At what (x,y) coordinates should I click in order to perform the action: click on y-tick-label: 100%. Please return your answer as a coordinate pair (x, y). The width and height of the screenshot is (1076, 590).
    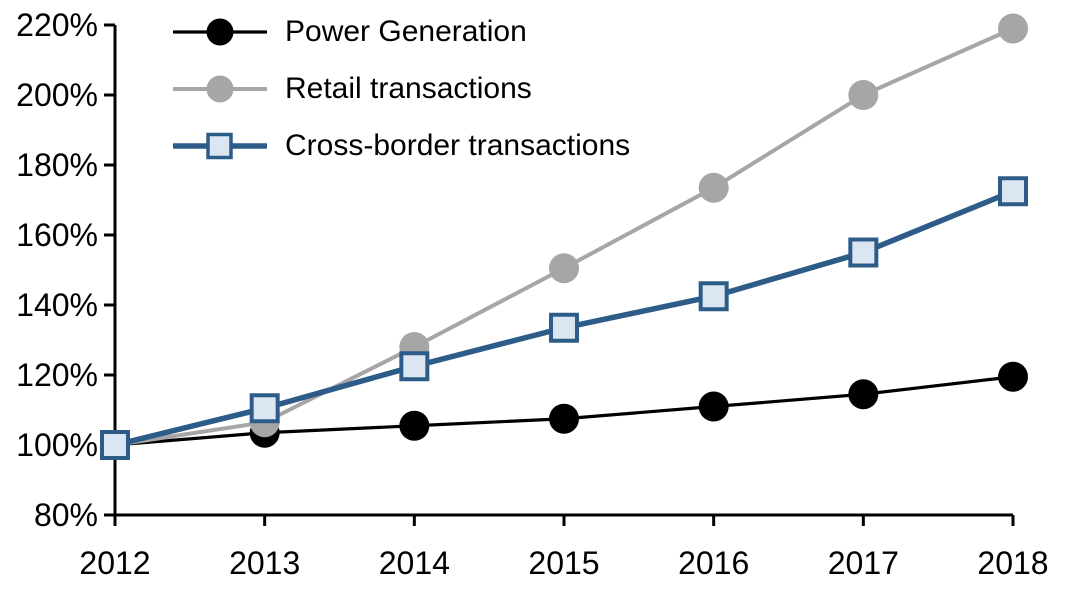
    Looking at the image, I should click on (57, 445).